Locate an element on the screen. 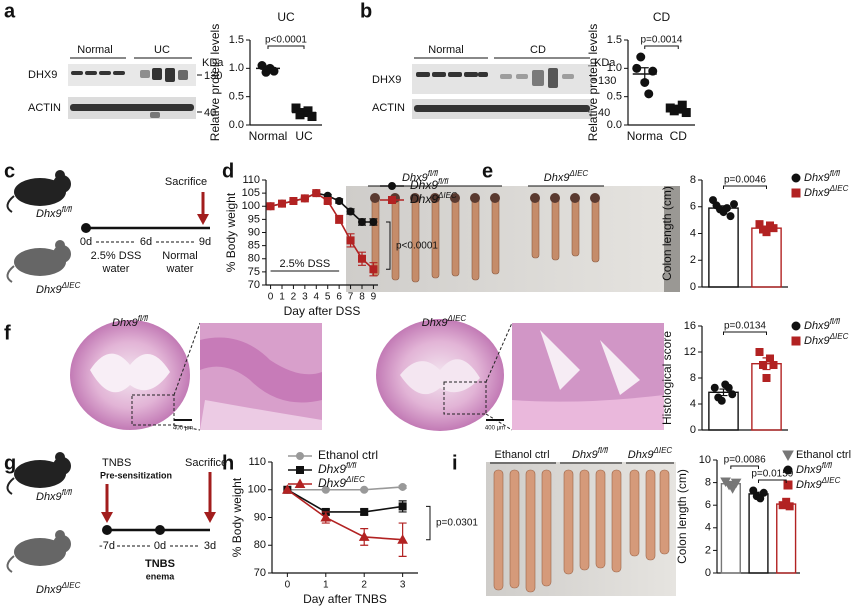 The height and width of the screenshot is (608, 865). x-tick-label: 2 is located at coordinates (294, 297).